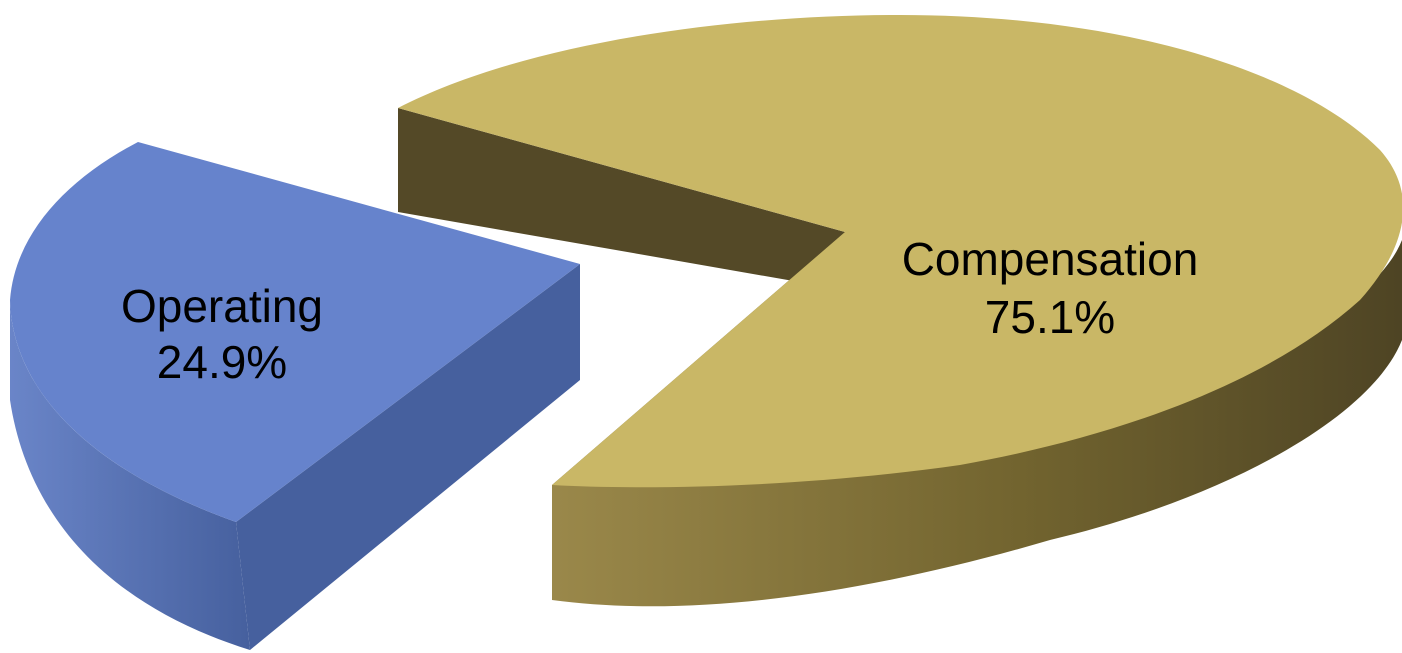 This screenshot has height=653, width=1402. Describe the element at coordinates (222, 306) in the screenshot. I see `slice-operating-label: Operating` at that location.